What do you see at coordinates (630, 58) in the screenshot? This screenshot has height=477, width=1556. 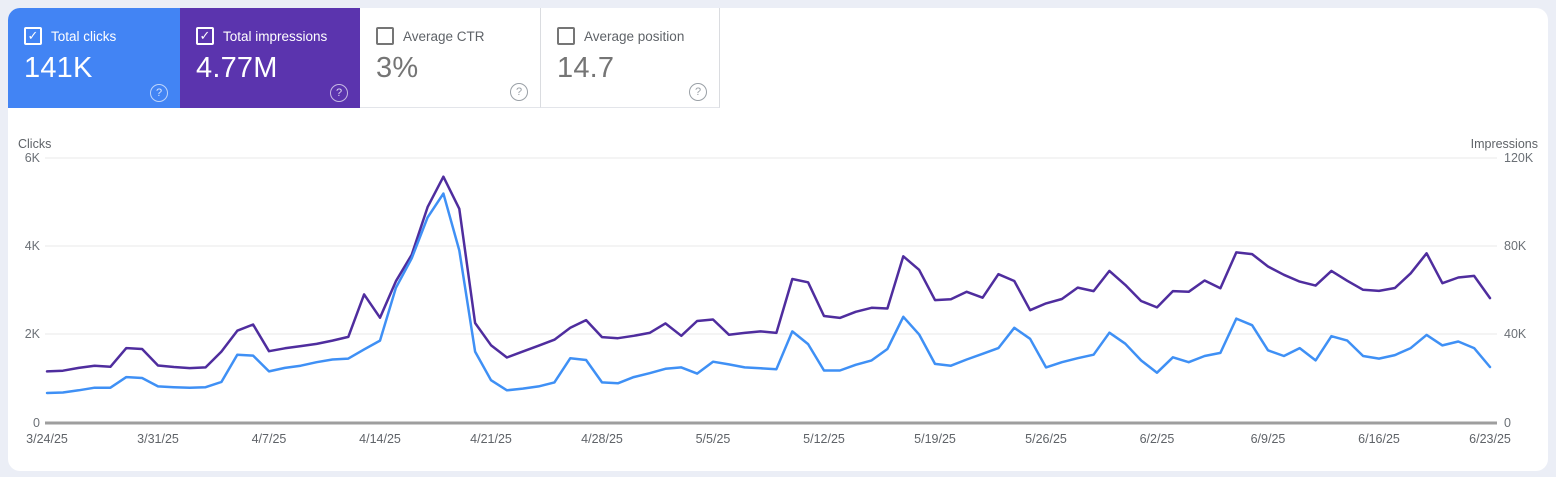 I see `metric-card-average-position: Average position 14.7 ?` at bounding box center [630, 58].